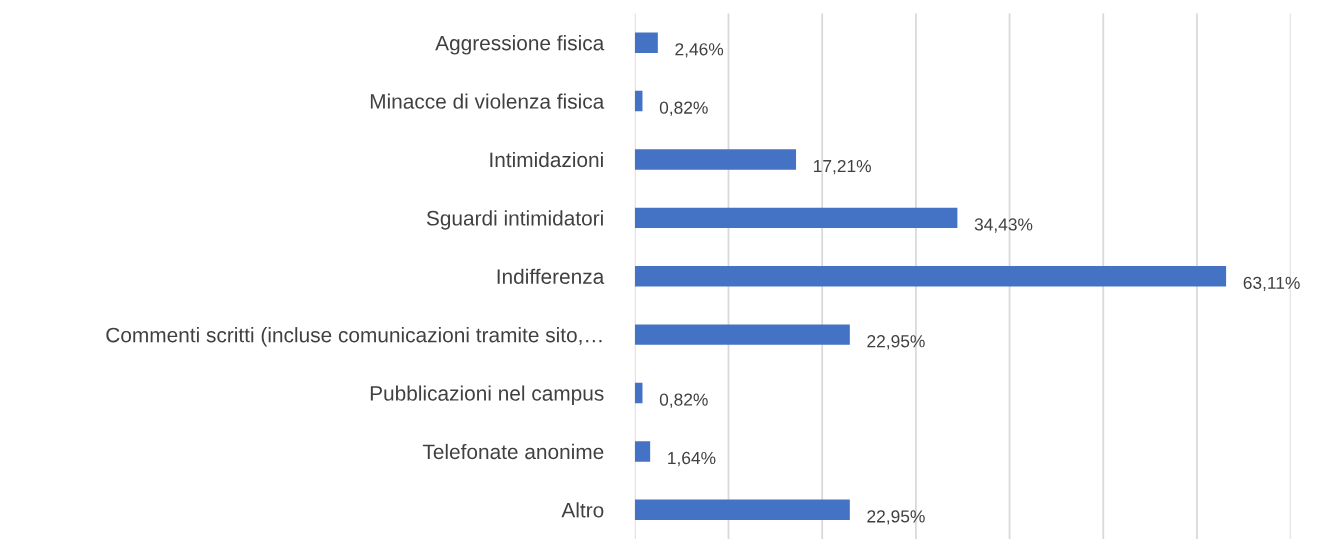 The width and height of the screenshot is (1317, 539). Describe the element at coordinates (513, 451) in the screenshot. I see `y-tick-label: Telefonate anonime` at that location.